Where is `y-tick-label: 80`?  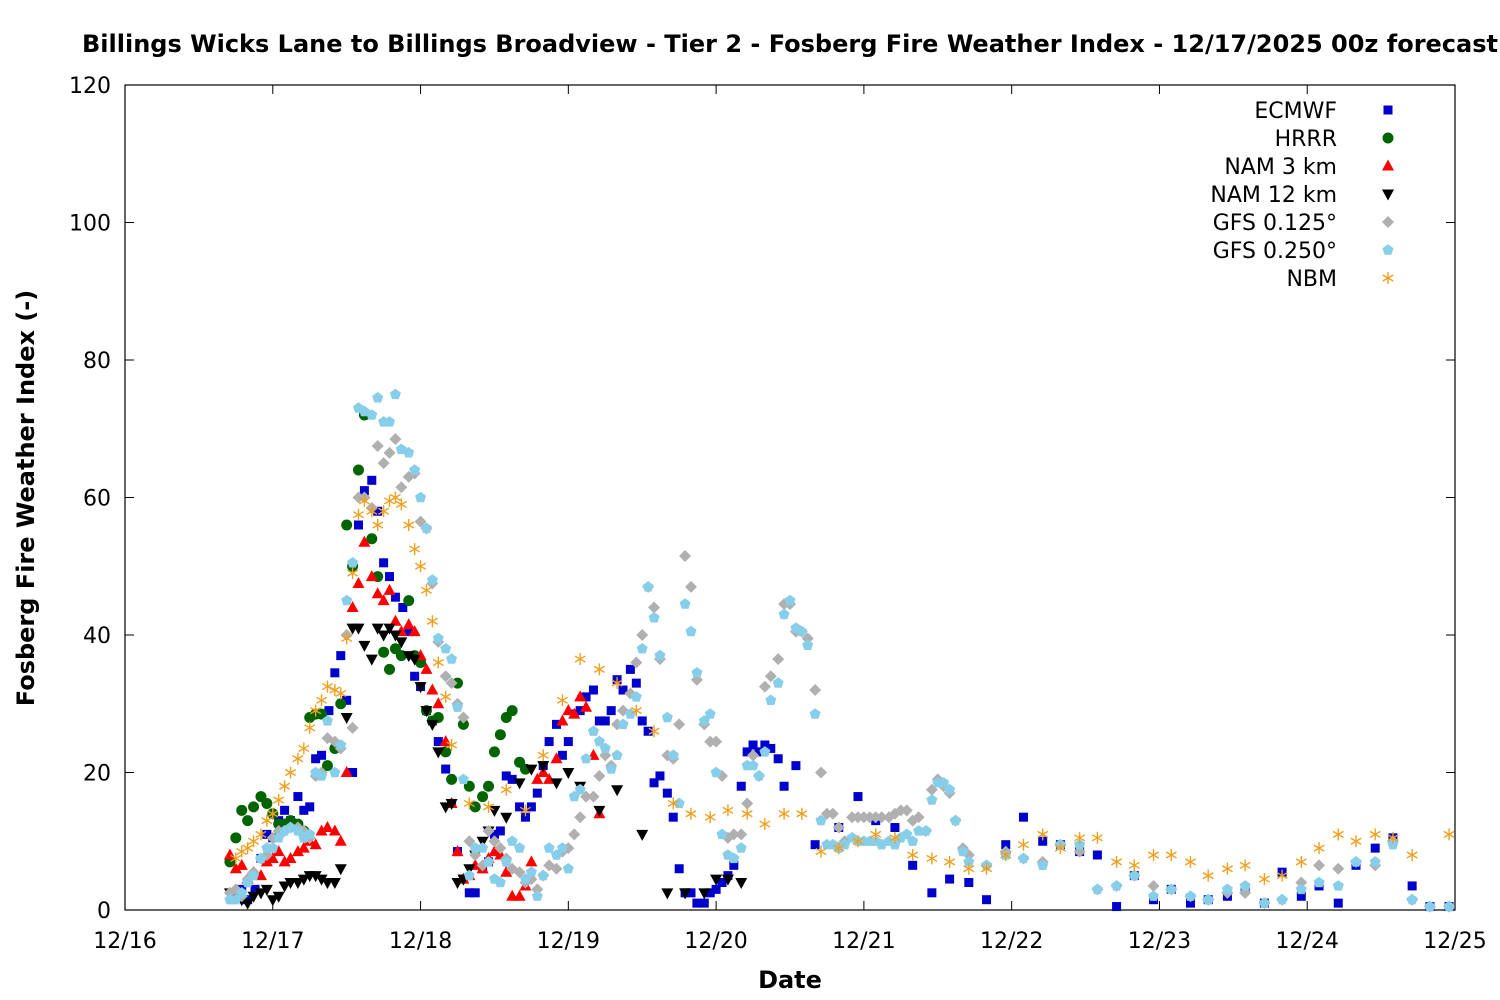
y-tick-label: 80 is located at coordinates (97, 361).